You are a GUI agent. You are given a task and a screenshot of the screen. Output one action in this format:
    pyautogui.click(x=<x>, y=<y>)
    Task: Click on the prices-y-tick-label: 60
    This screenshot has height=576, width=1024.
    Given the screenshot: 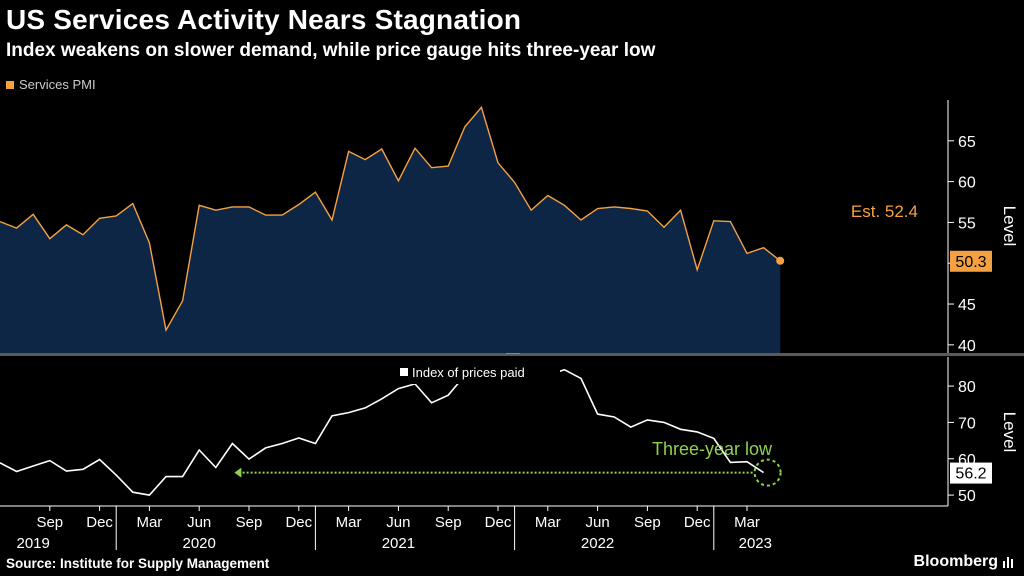 What is the action you would take?
    pyautogui.click(x=967, y=460)
    